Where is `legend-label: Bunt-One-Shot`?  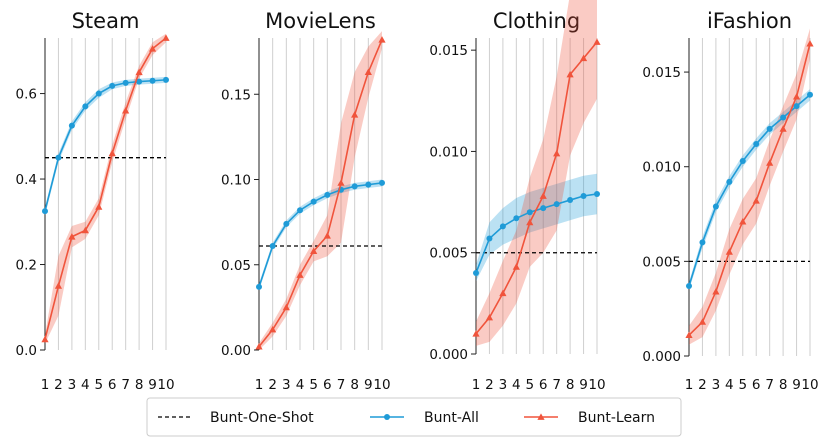 legend-label: Bunt-One-Shot is located at coordinates (262, 418).